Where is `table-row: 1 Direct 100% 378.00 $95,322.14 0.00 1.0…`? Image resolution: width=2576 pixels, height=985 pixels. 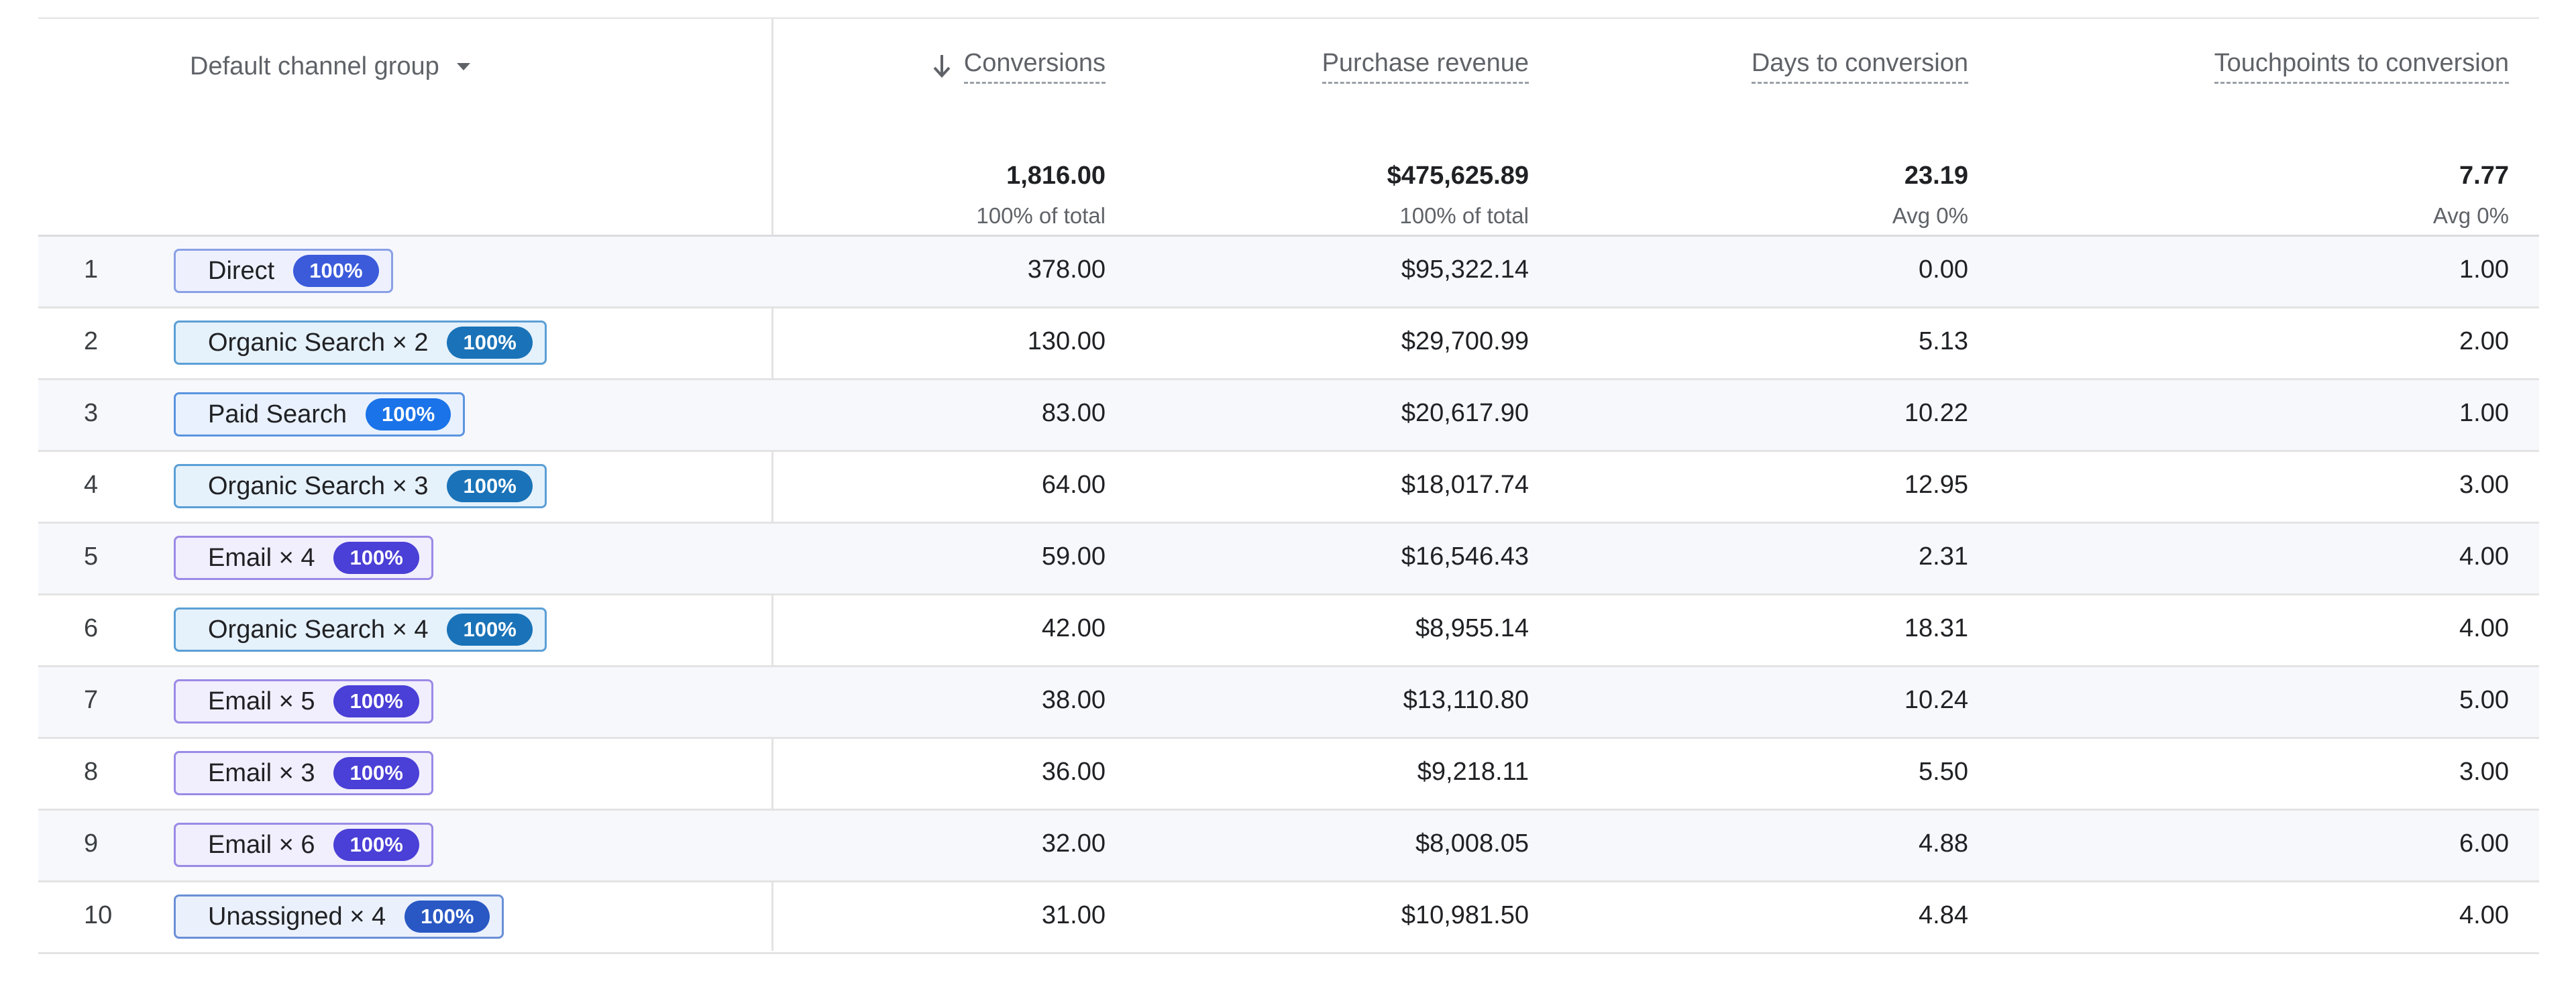
table-row: 1 Direct 100% 378.00 $95,322.14 0.00 1.0… is located at coordinates (1288, 272).